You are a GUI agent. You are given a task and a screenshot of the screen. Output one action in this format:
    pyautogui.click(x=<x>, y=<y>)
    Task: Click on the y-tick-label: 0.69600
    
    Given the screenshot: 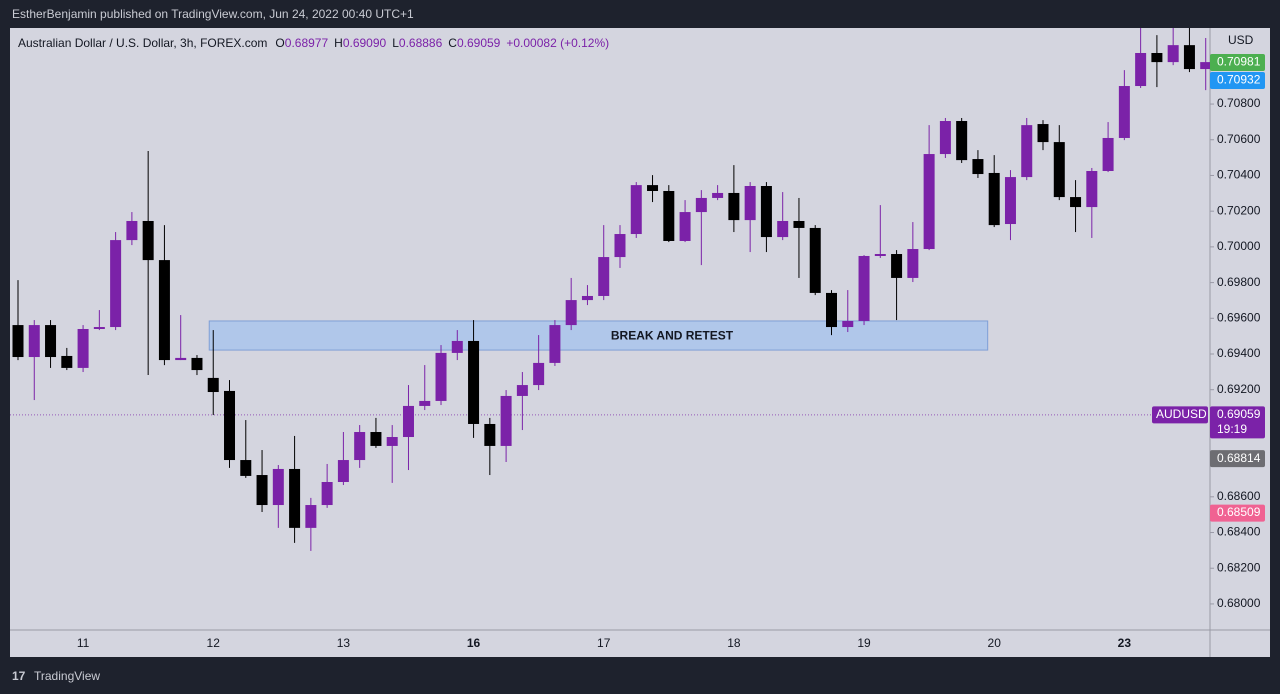 What is the action you would take?
    pyautogui.click(x=1239, y=317)
    